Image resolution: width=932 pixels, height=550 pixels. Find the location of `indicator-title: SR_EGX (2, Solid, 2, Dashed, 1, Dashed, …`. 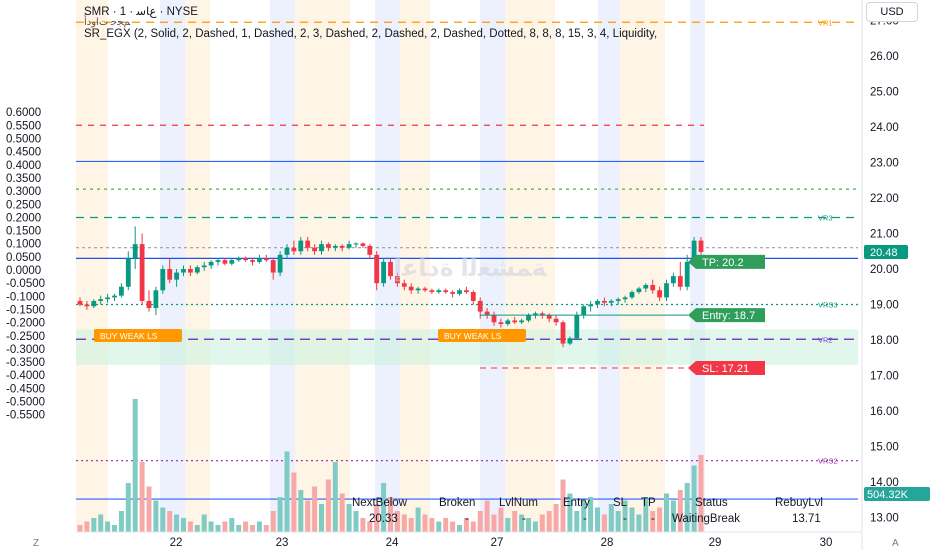

indicator-title: SR_EGX (2, Solid, 2, Dashed, 1, Dashed, … is located at coordinates (371, 34).